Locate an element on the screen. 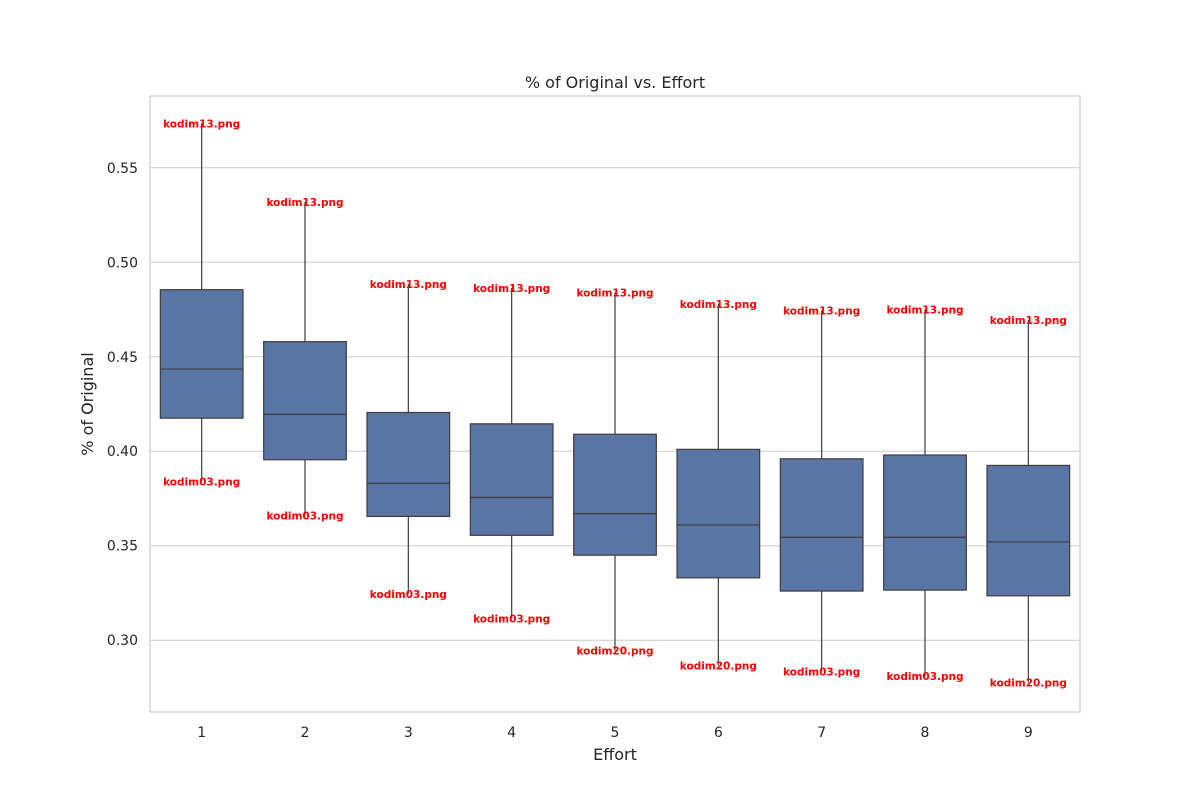 This screenshot has height=800, width=1200. x-tick-label: 9 is located at coordinates (1028, 733).